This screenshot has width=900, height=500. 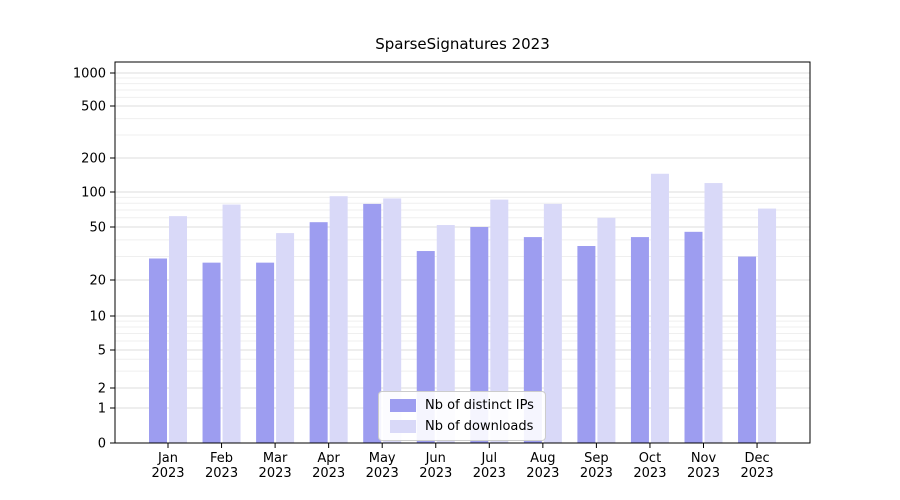 I want to click on x-tick-label-month: Mar, so click(x=275, y=458).